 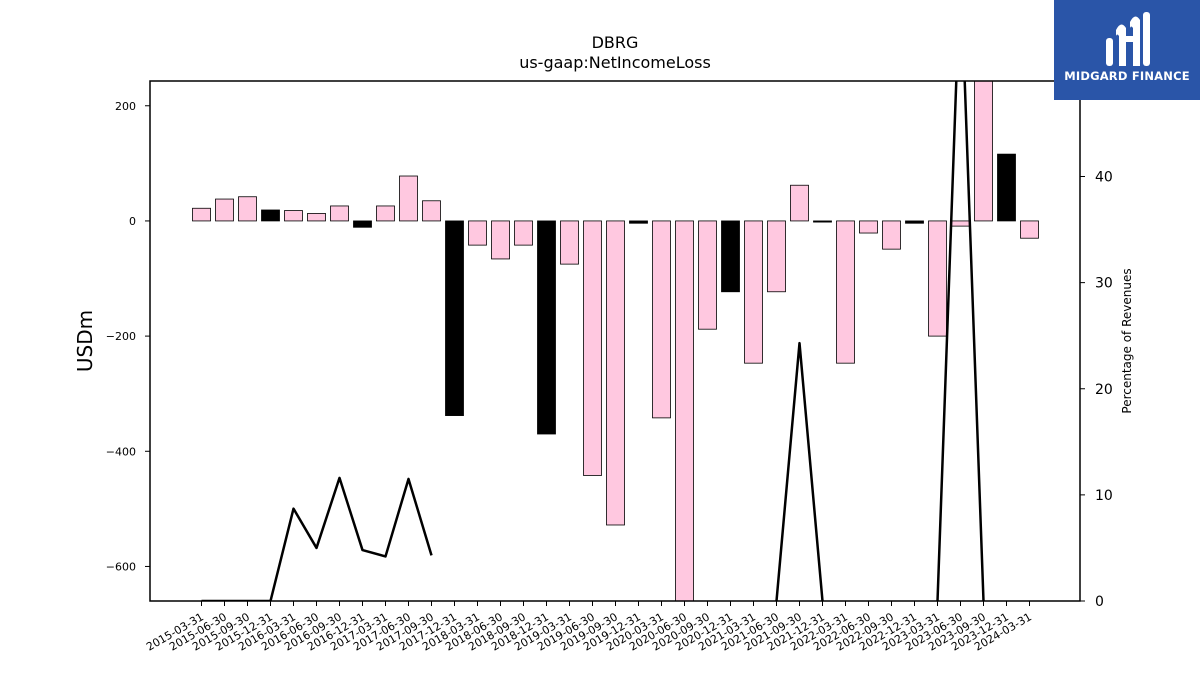 What do you see at coordinates (1127, 76) in the screenshot?
I see `logo-text: MIDGARD FINANCE` at bounding box center [1127, 76].